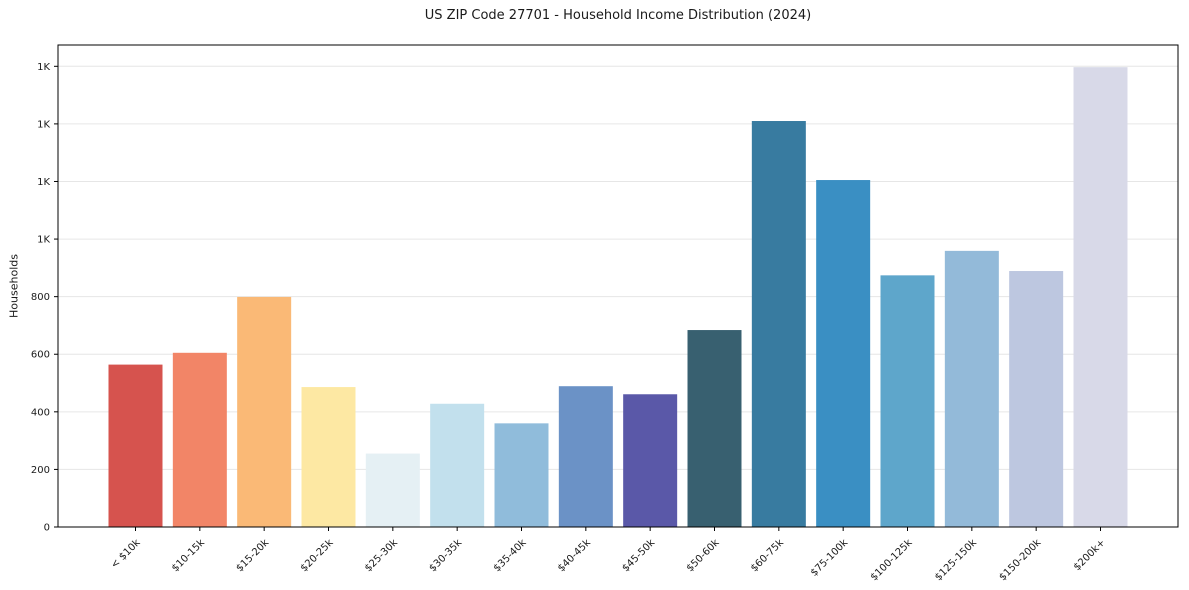  I want to click on x-tick-label: $60-75k, so click(767, 555).